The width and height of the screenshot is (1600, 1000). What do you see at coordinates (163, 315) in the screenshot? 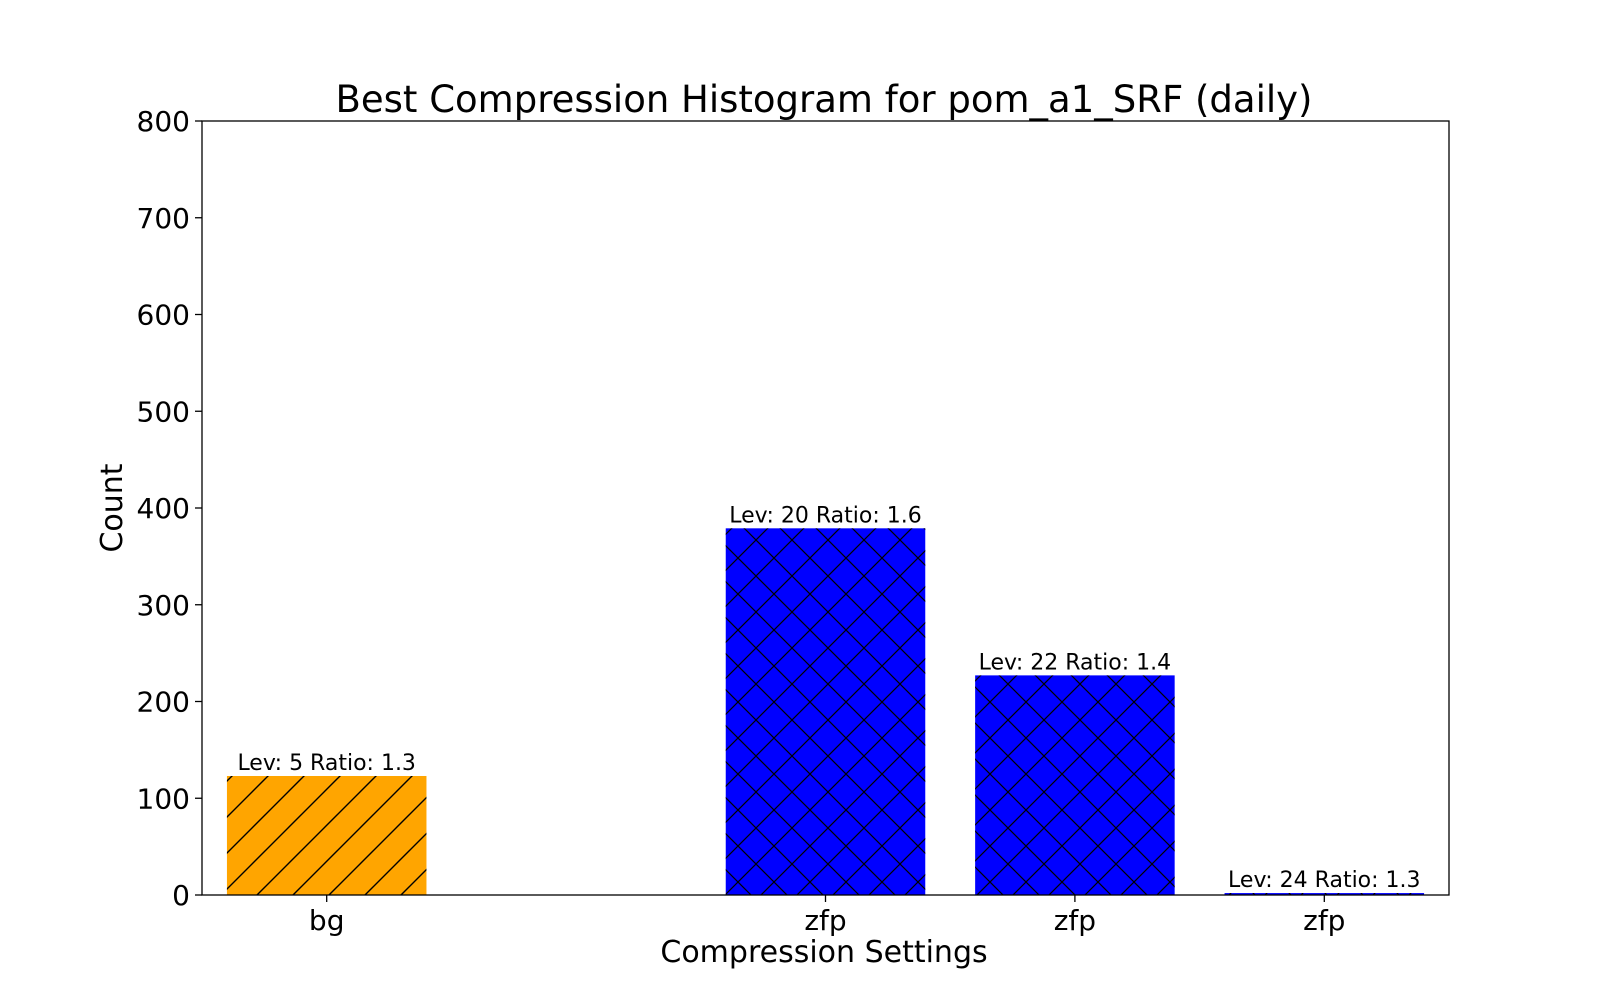
I see `y-tick-label: 600` at bounding box center [163, 315].